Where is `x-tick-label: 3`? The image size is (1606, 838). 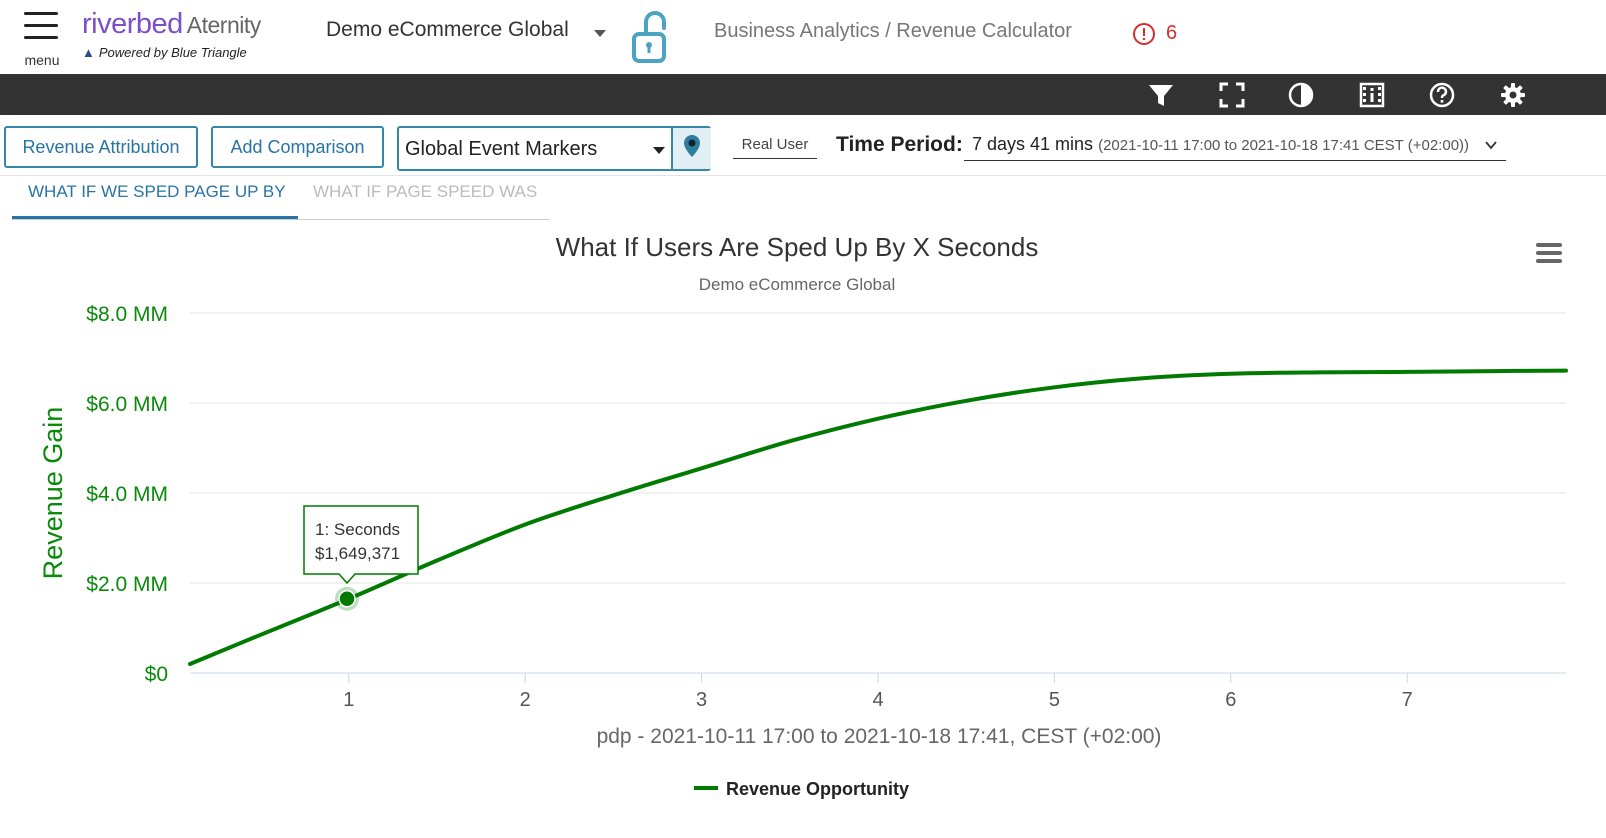 x-tick-label: 3 is located at coordinates (701, 700).